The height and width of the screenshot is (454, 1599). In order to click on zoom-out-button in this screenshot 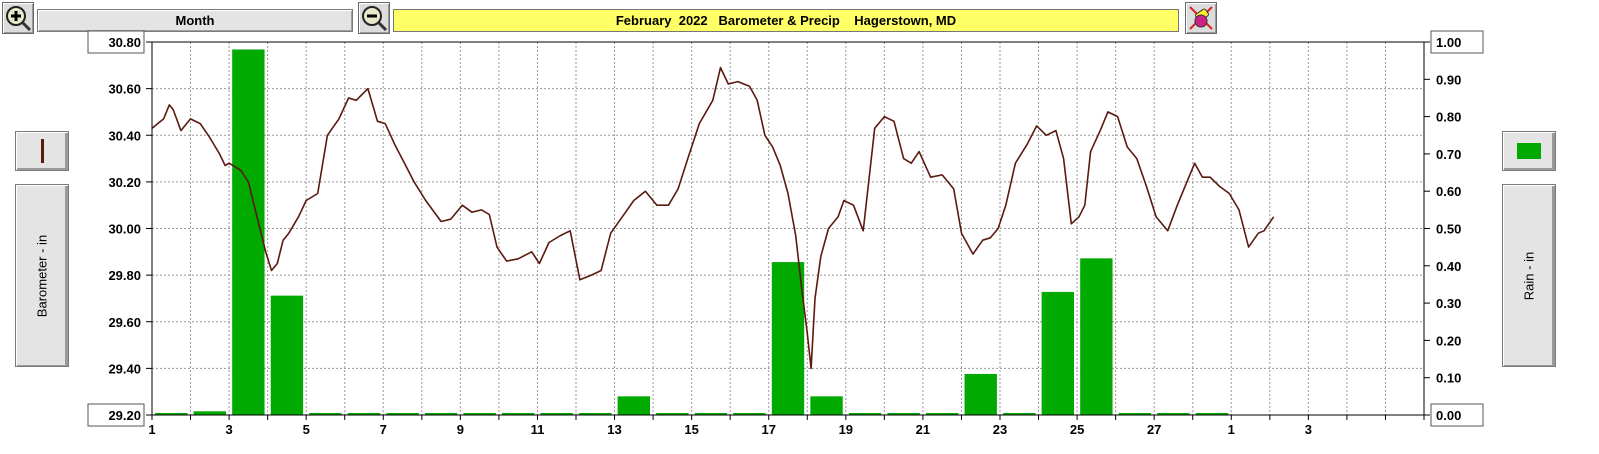, I will do `click(374, 18)`.